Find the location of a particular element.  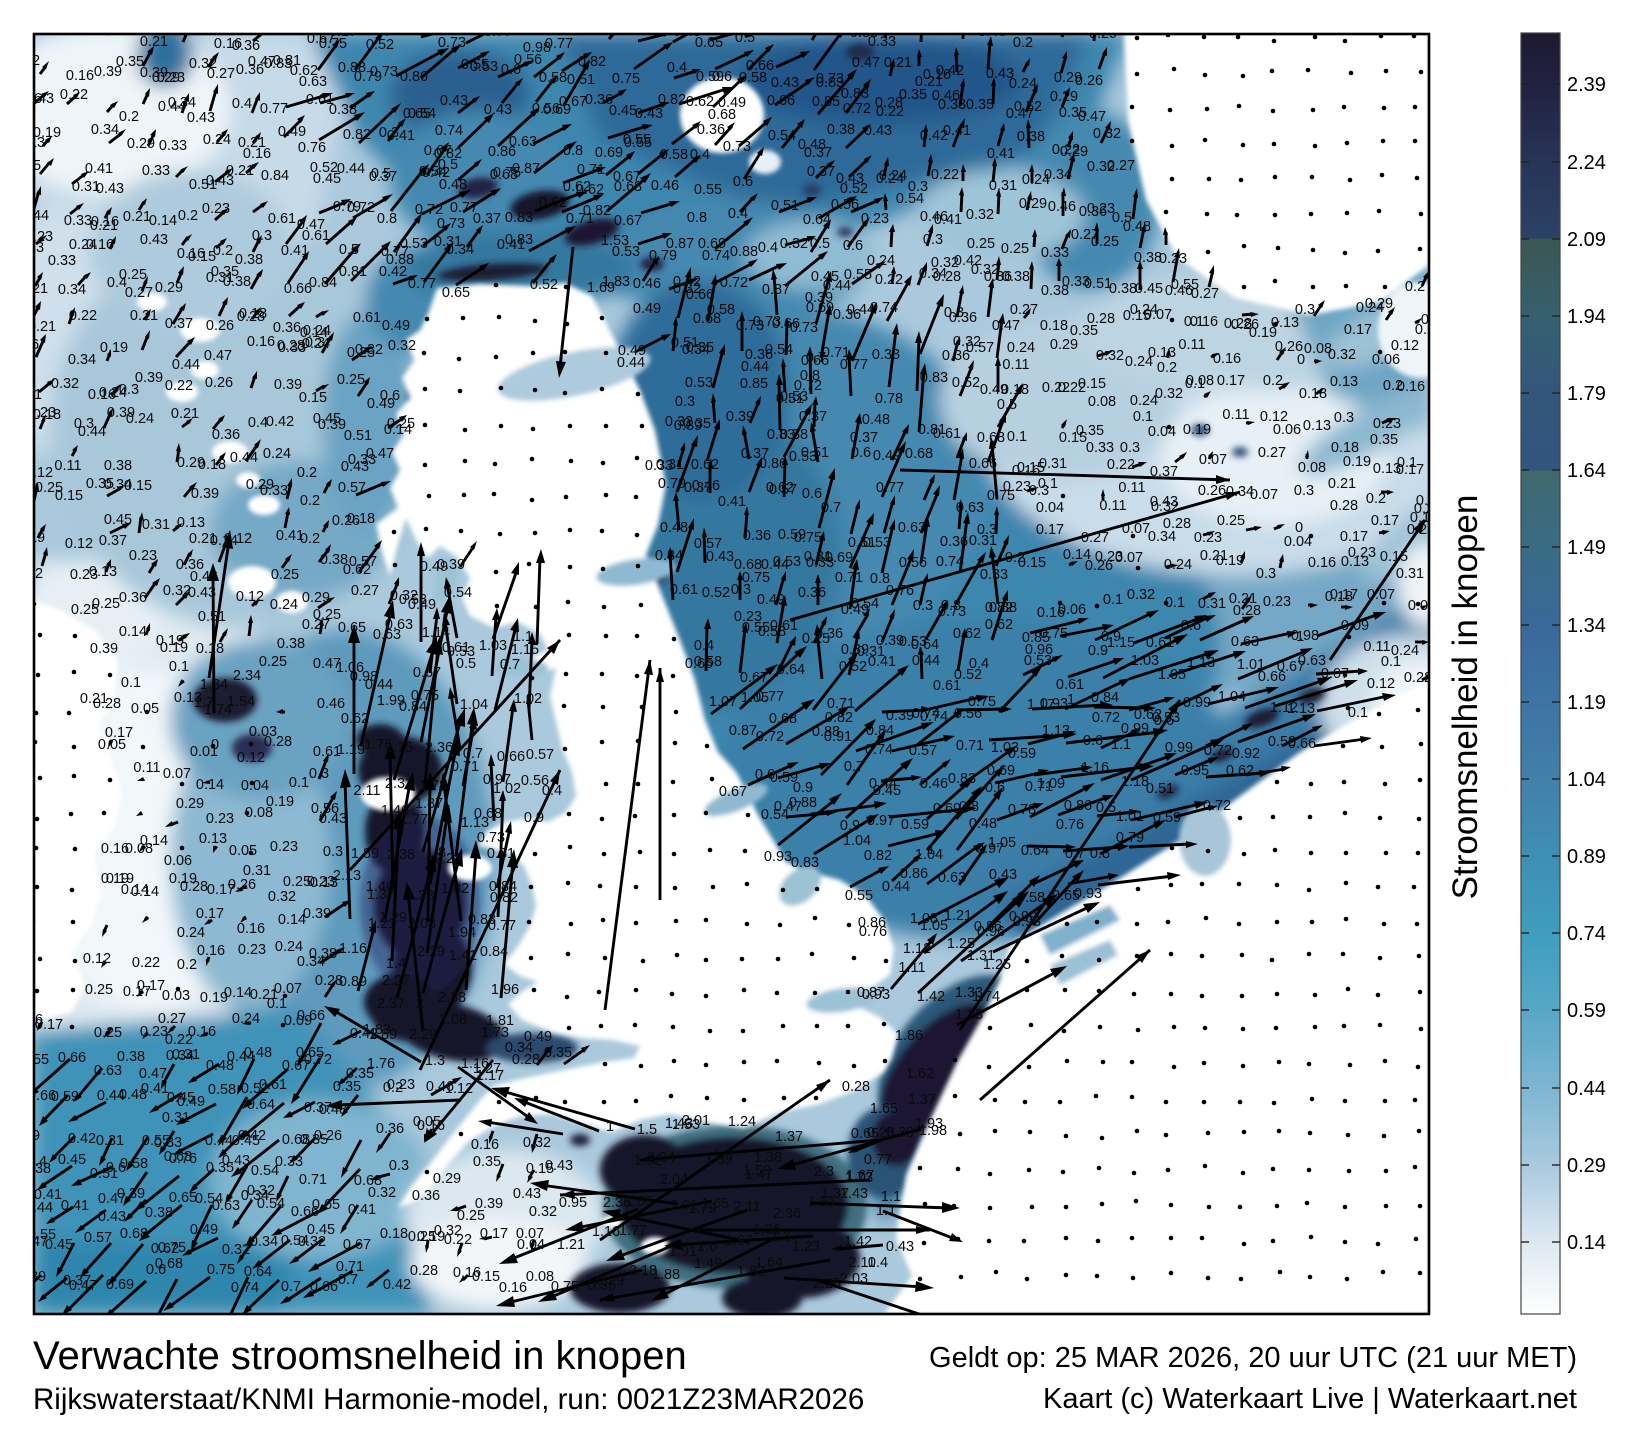

svg-text: 0.81 is located at coordinates (501, 854).